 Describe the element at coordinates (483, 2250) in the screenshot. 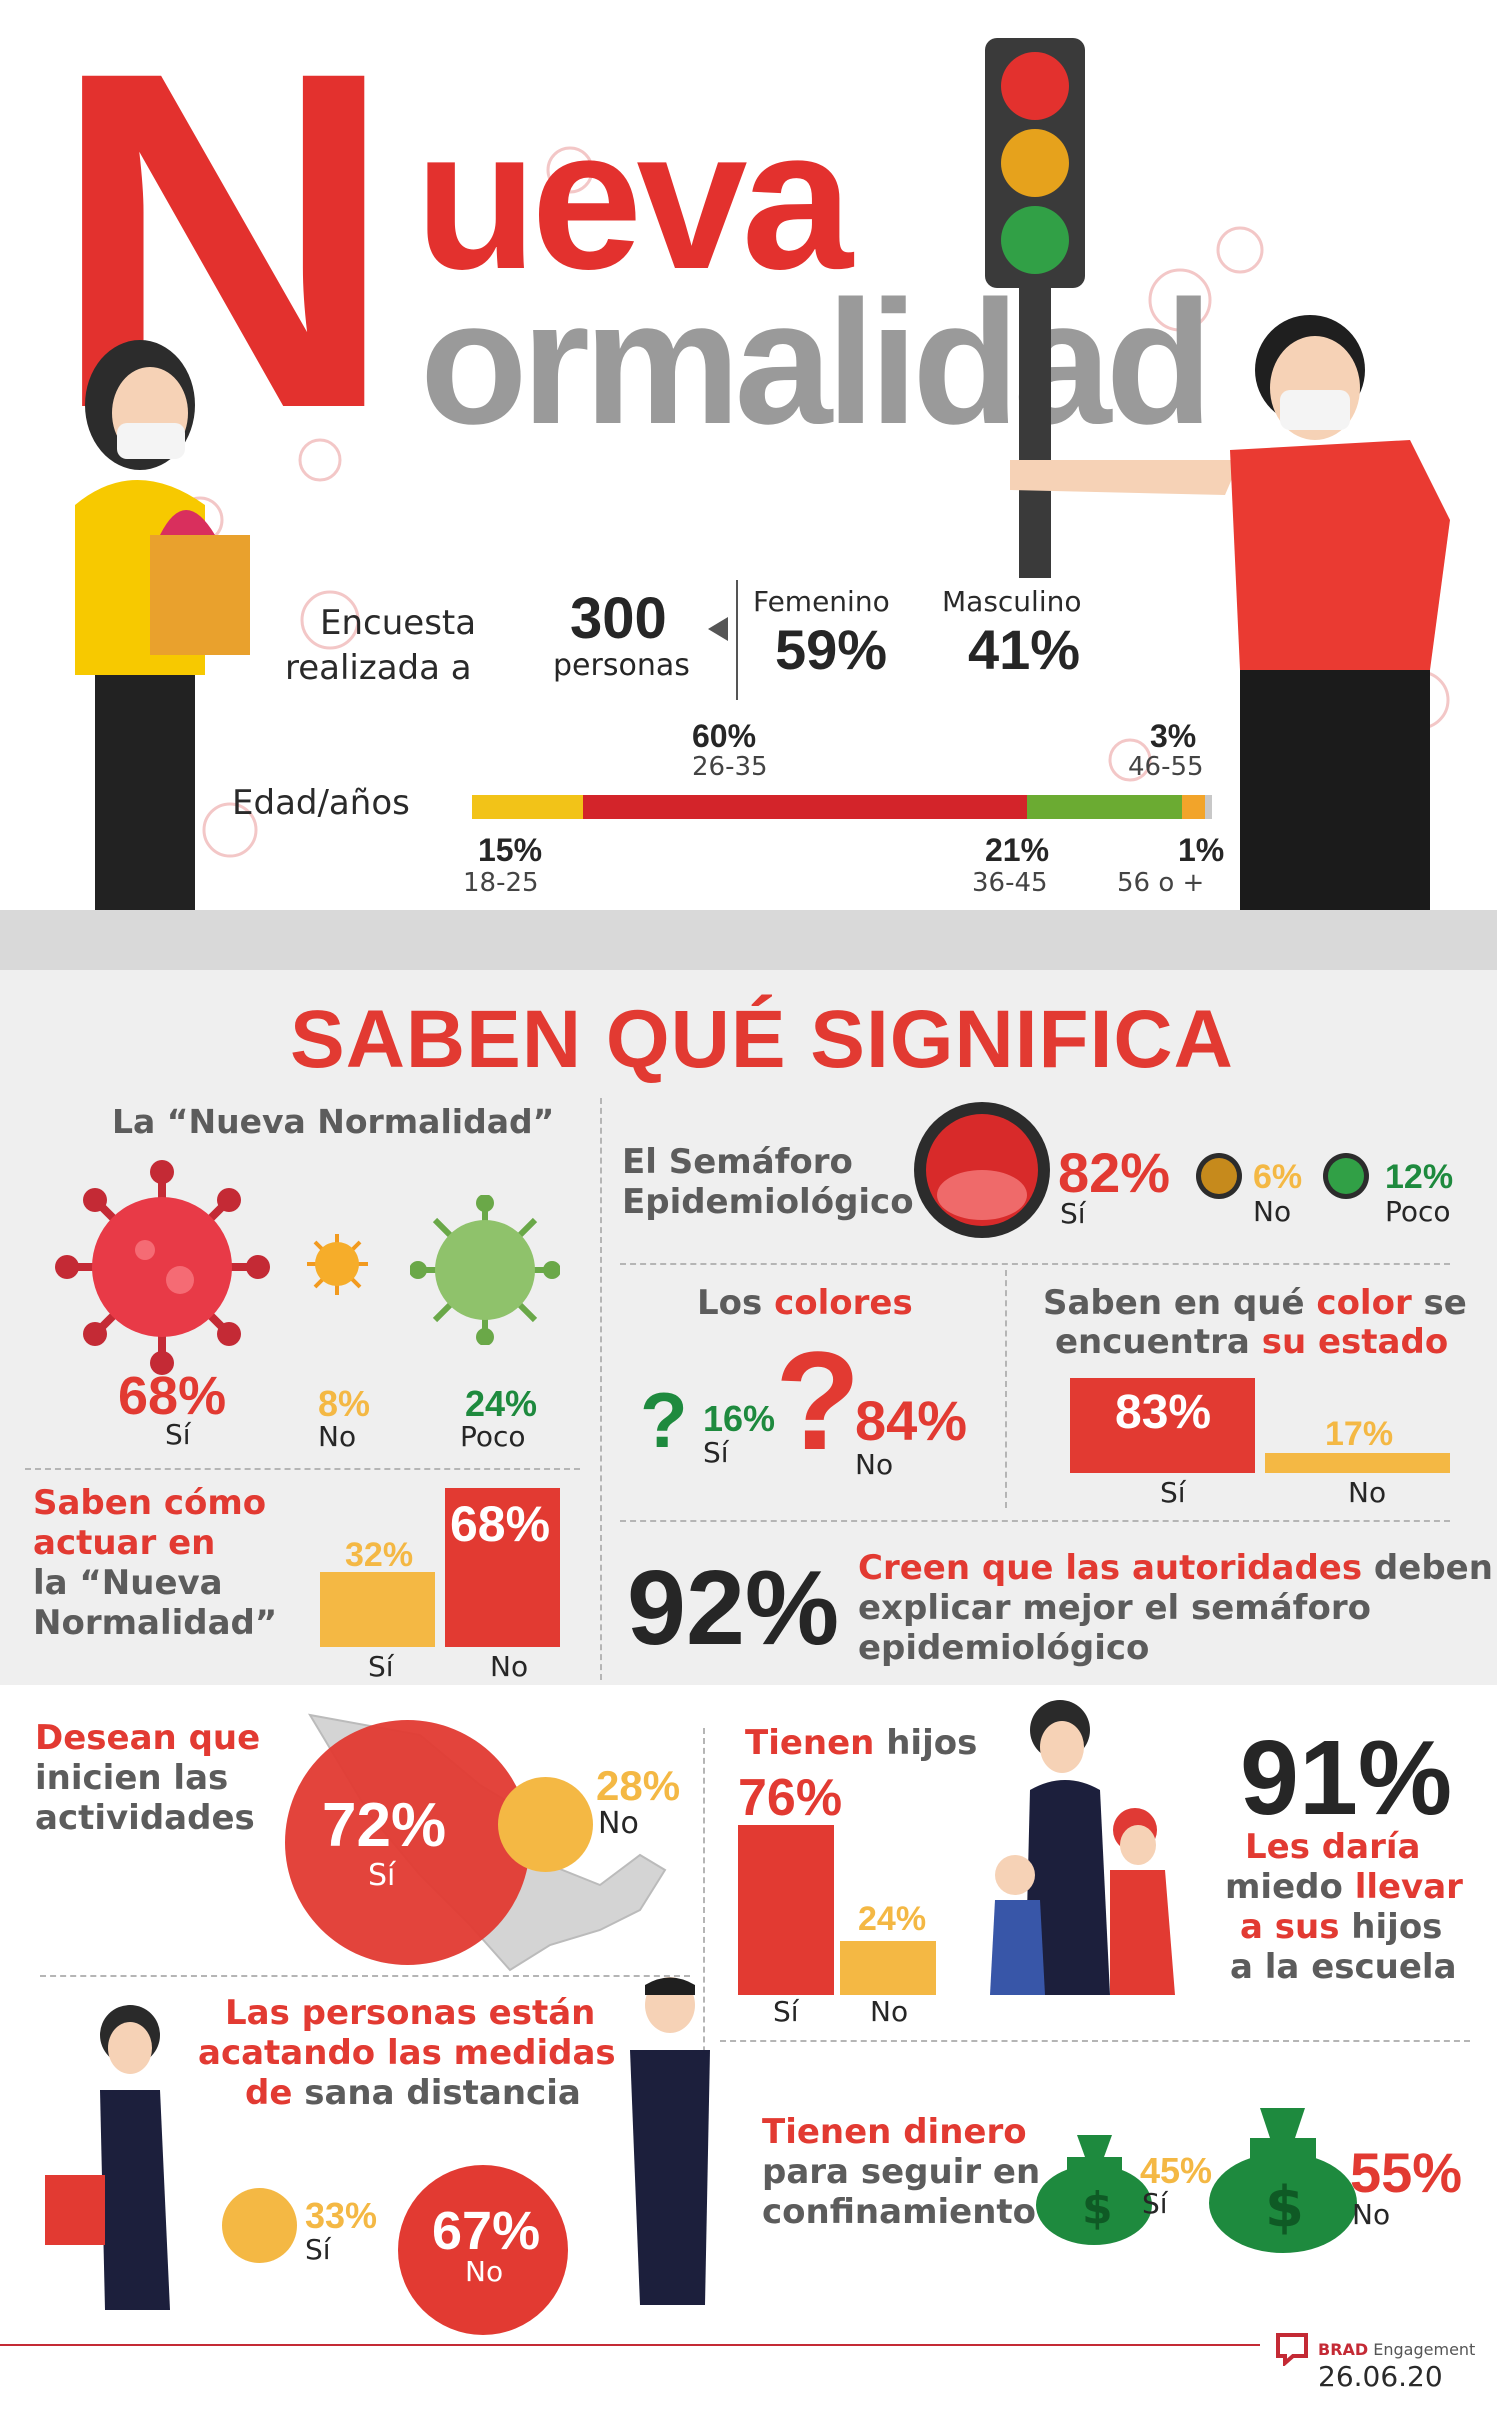

I see `distancia-no-circle` at that location.